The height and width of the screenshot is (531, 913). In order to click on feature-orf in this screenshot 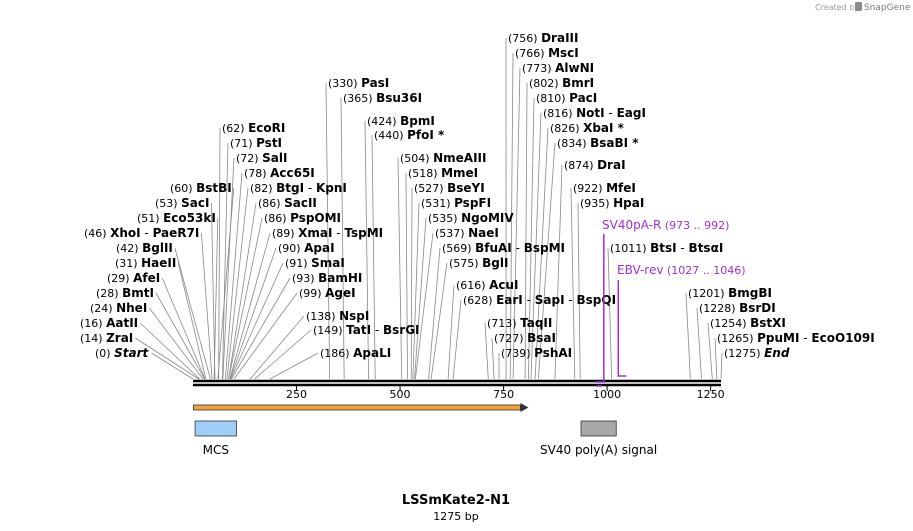, I will do `click(361, 407)`.